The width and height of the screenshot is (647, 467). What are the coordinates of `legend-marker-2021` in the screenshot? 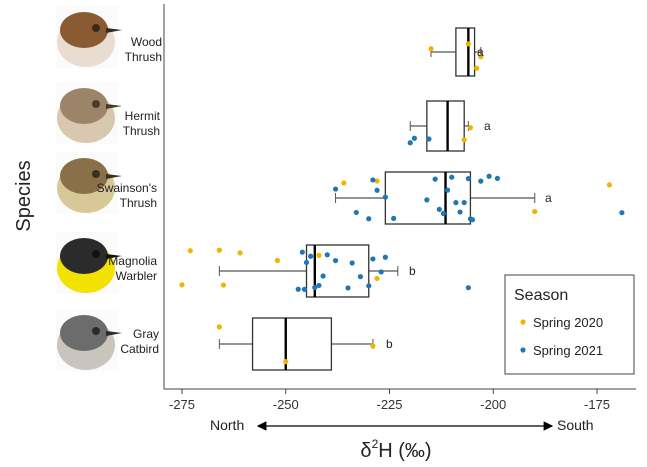 It's located at (523, 350).